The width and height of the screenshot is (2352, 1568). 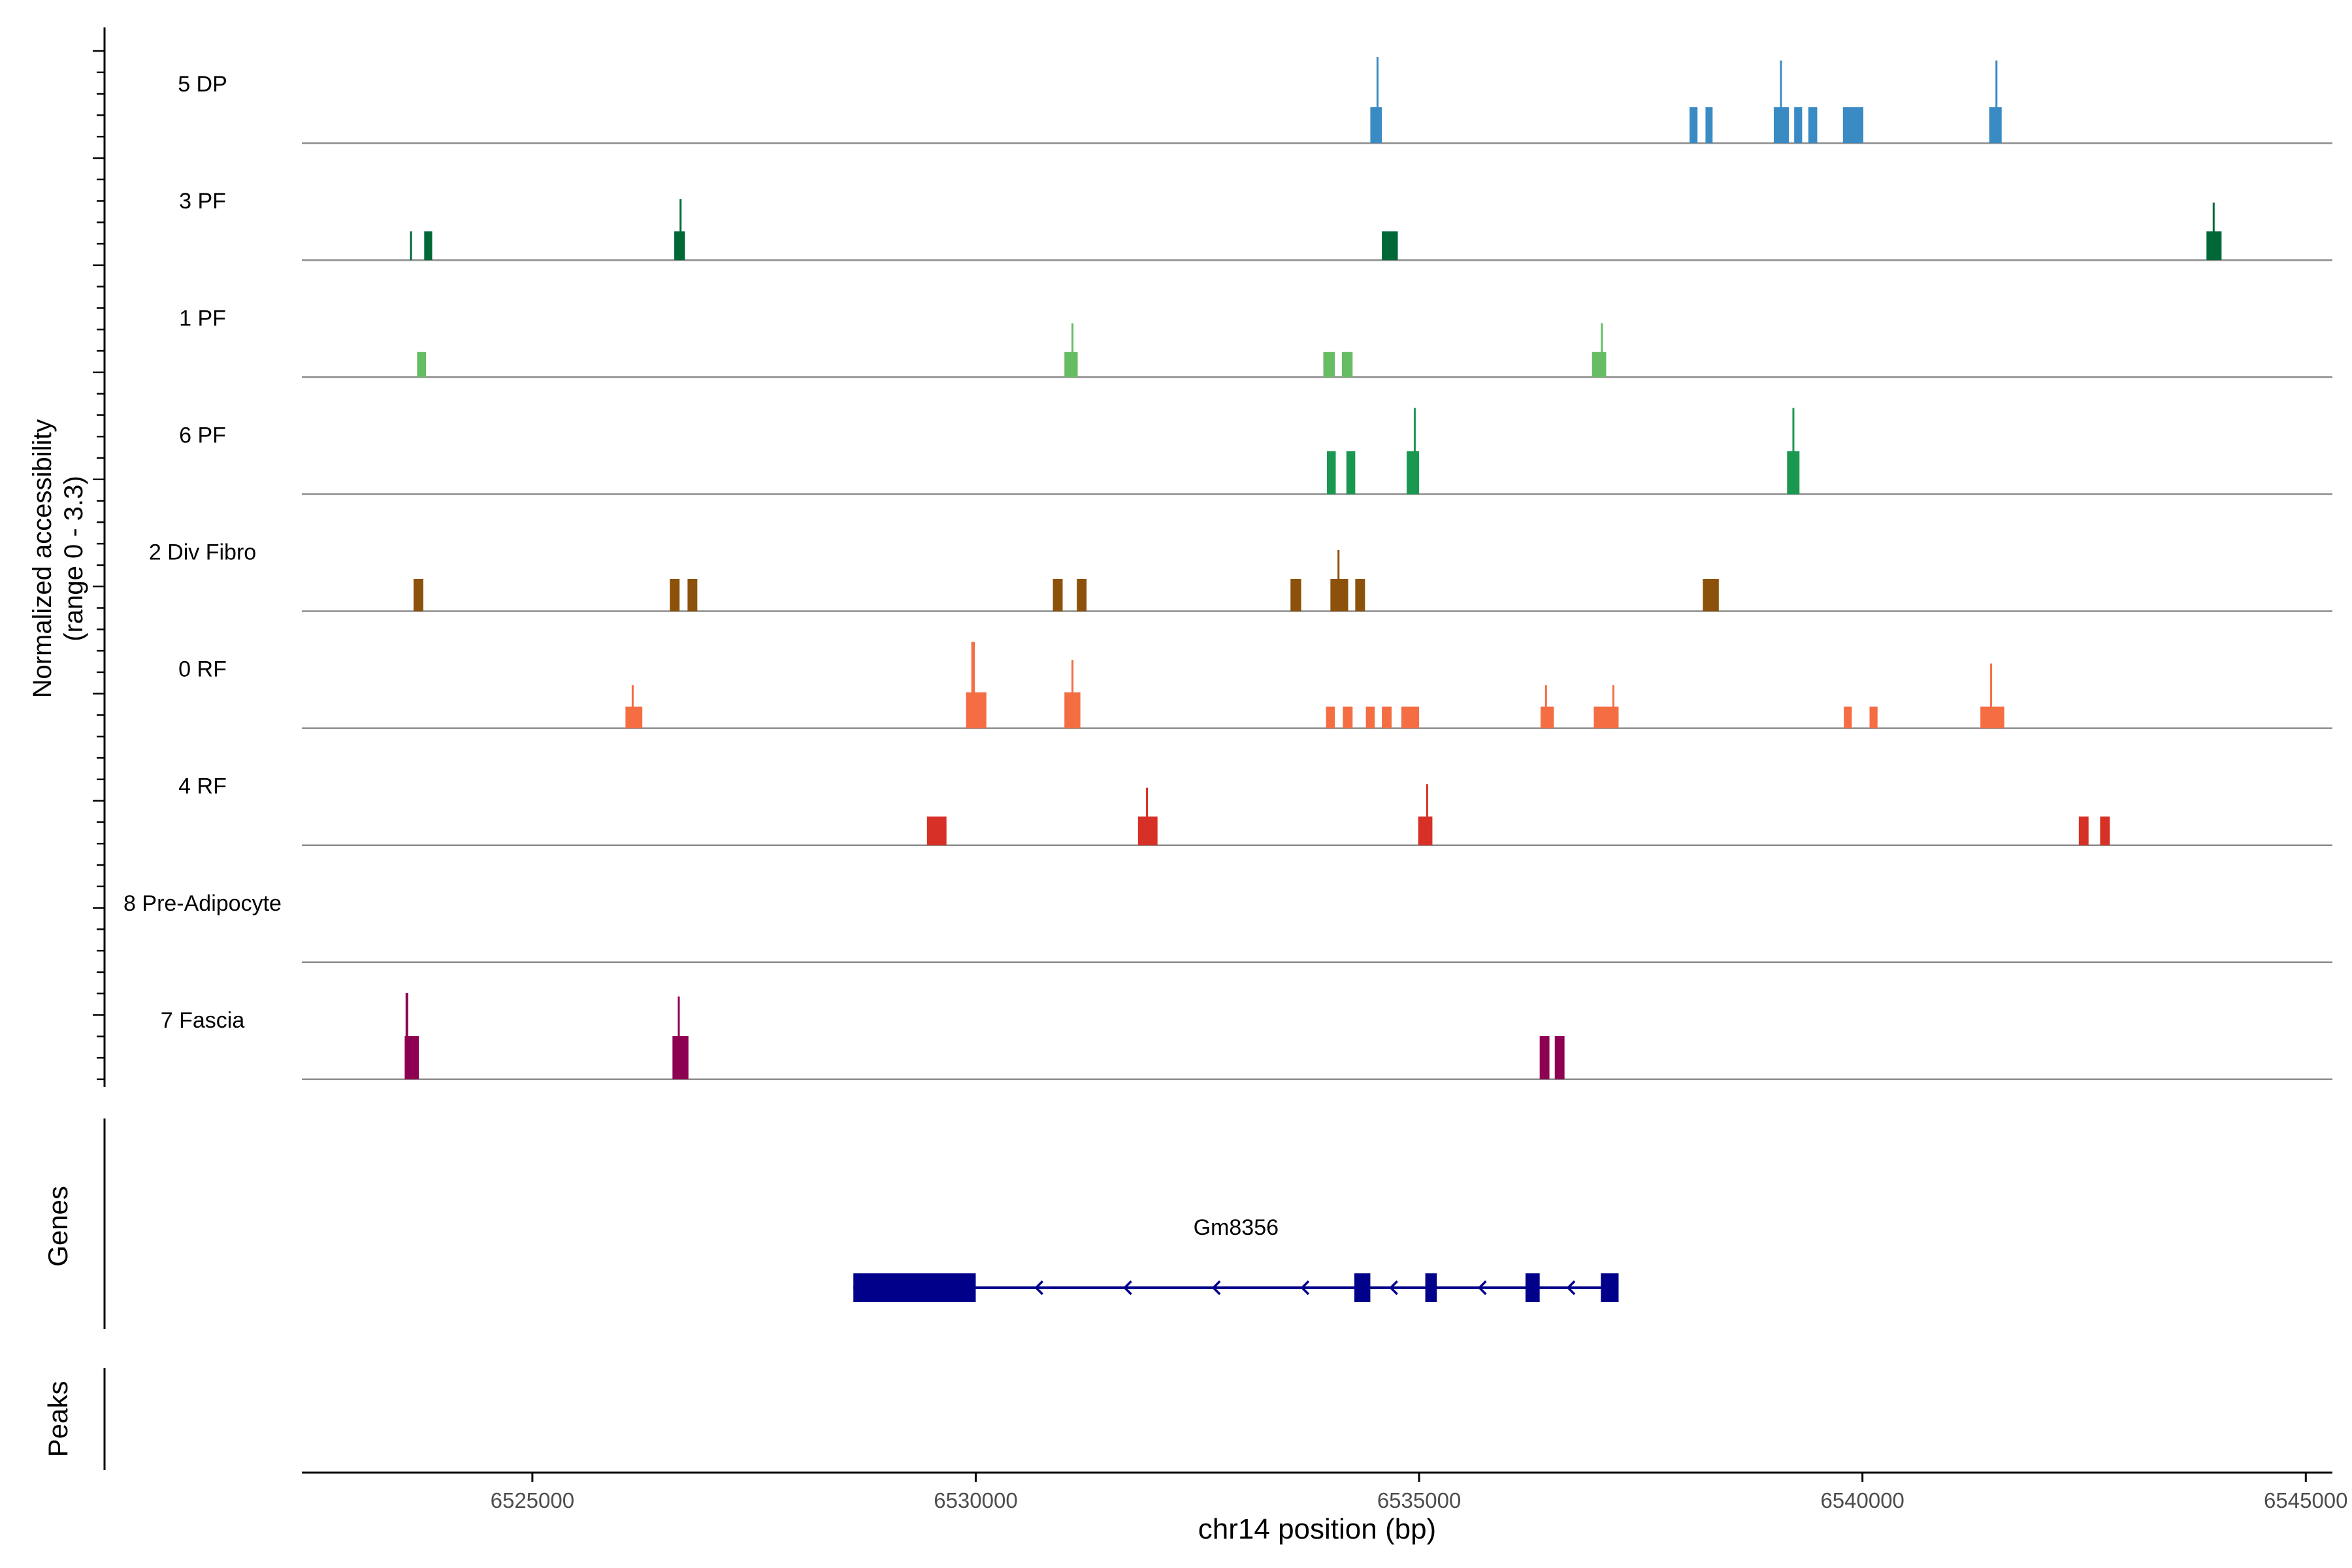 What do you see at coordinates (1236, 1227) in the screenshot?
I see `gene-label: Gm8356` at bounding box center [1236, 1227].